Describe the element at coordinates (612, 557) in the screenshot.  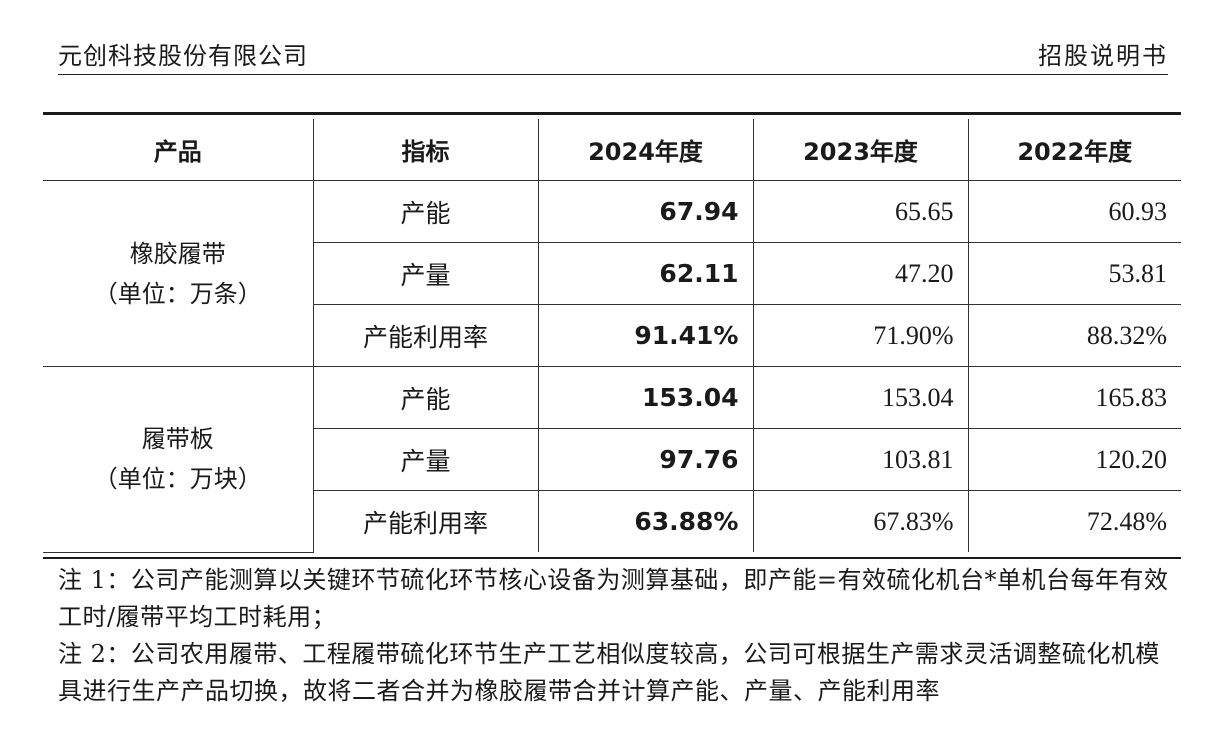
I see `table-bottom-rule` at that location.